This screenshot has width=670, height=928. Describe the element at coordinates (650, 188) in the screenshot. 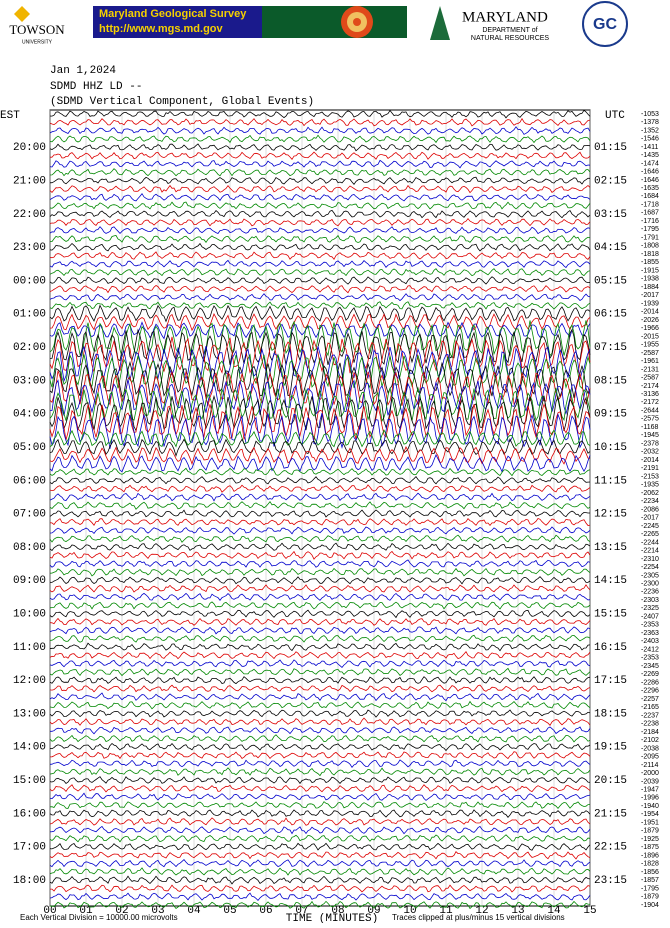

I see `trace-offset: -1635` at that location.